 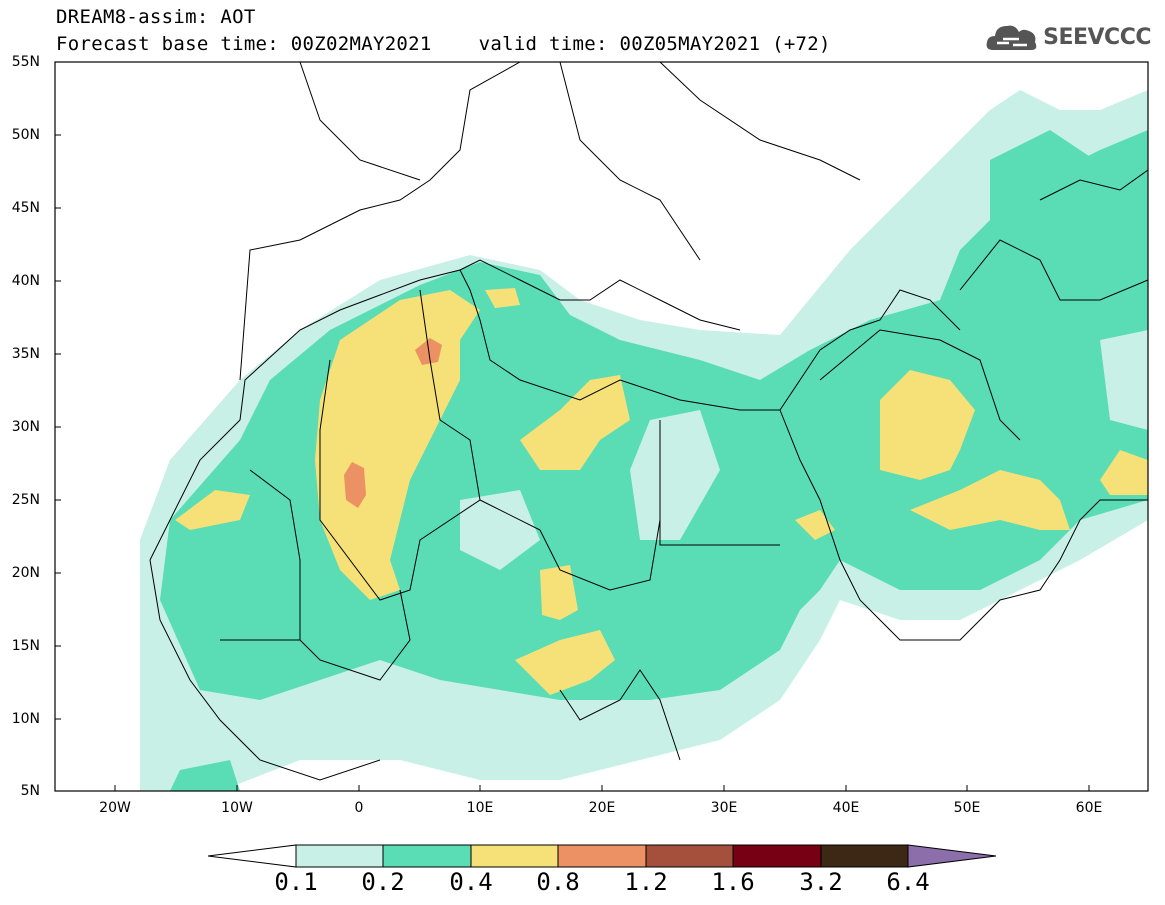 I want to click on lat-label: 35N, so click(x=25, y=354).